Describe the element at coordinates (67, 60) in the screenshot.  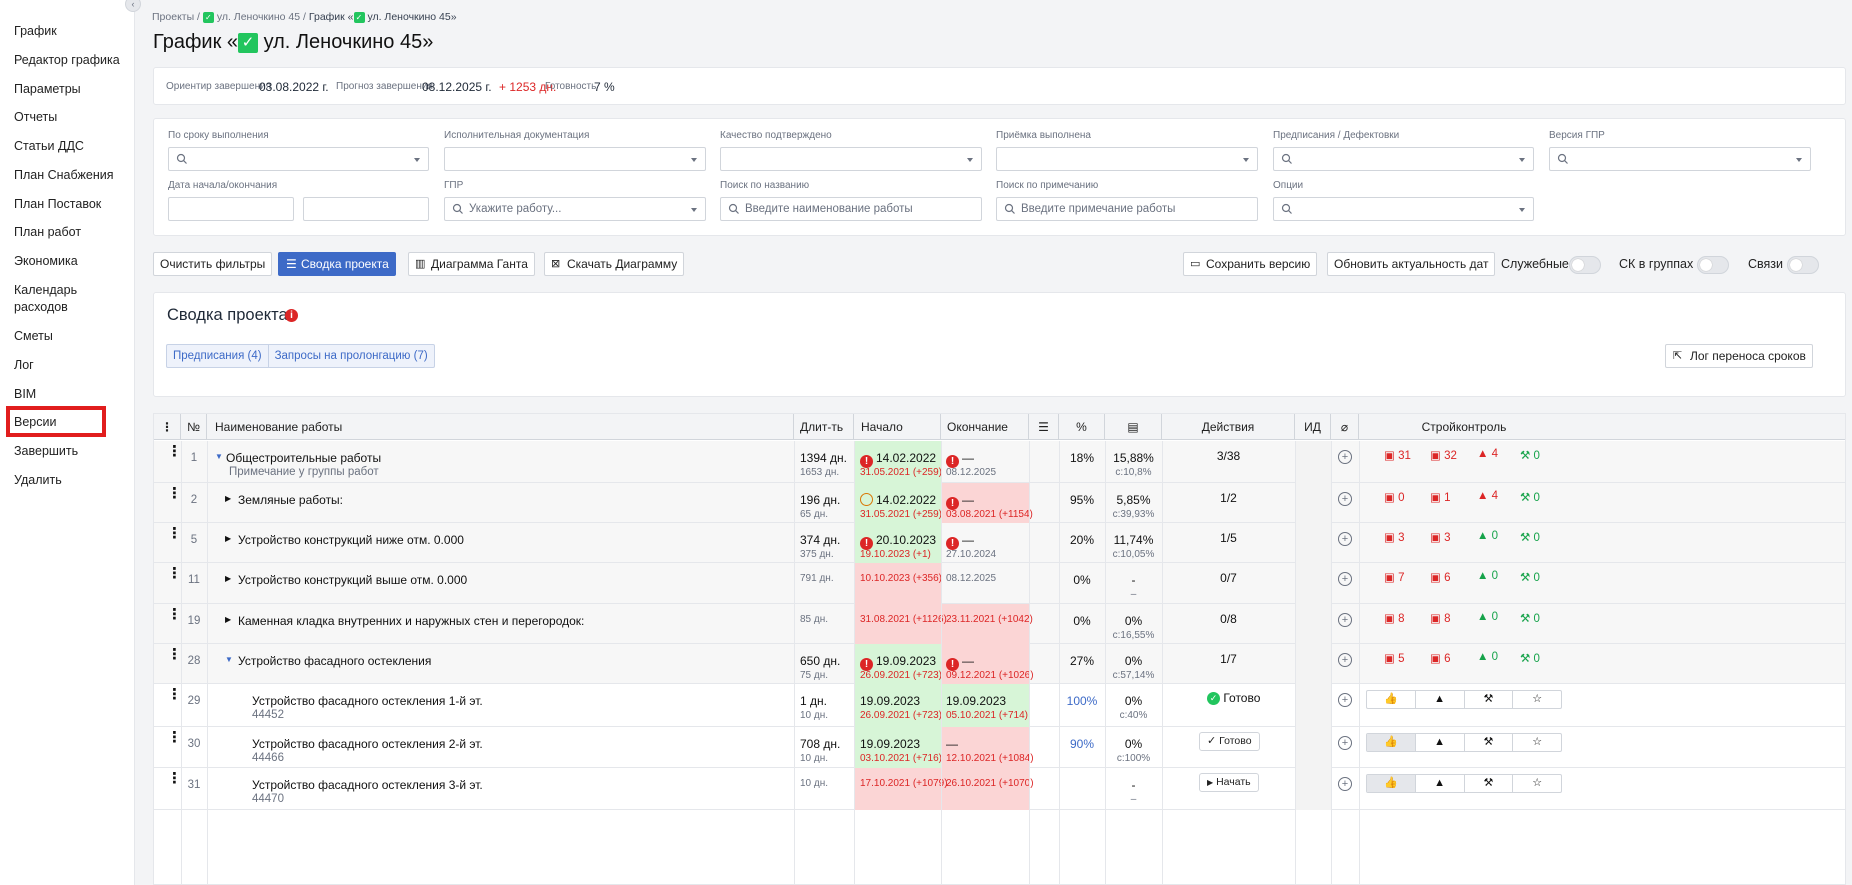
I see `sidebar-item-schedule-editor: Редактор графика` at that location.